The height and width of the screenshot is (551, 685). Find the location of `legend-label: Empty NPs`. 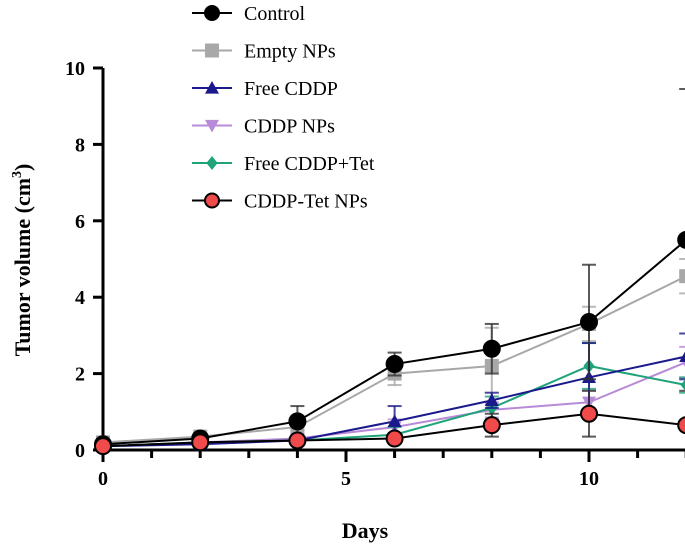

legend-label: Empty NPs is located at coordinates (290, 52).